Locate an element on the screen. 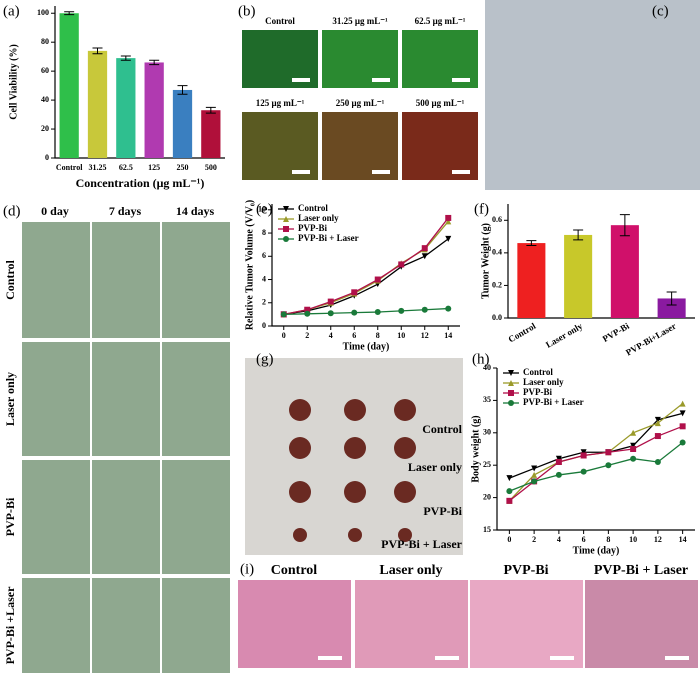 The height and width of the screenshot is (673, 700). column-label: 0 day is located at coordinates (55, 211).